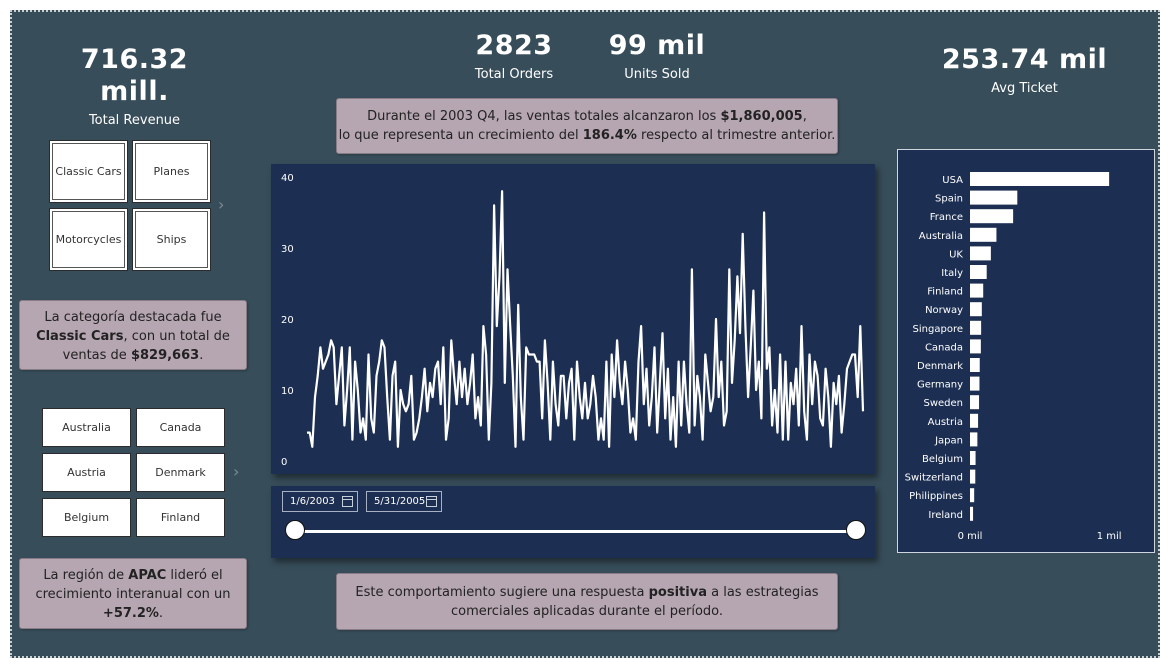  What do you see at coordinates (176, 336) in the screenshot?
I see `callout-text: , con un total de` at bounding box center [176, 336].